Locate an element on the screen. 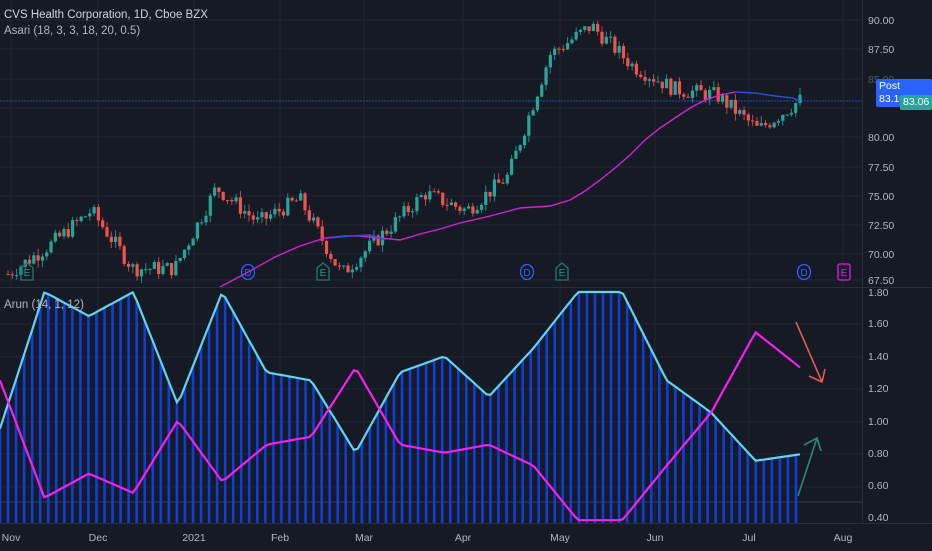  osc-ytick: 0.80 is located at coordinates (878, 454).